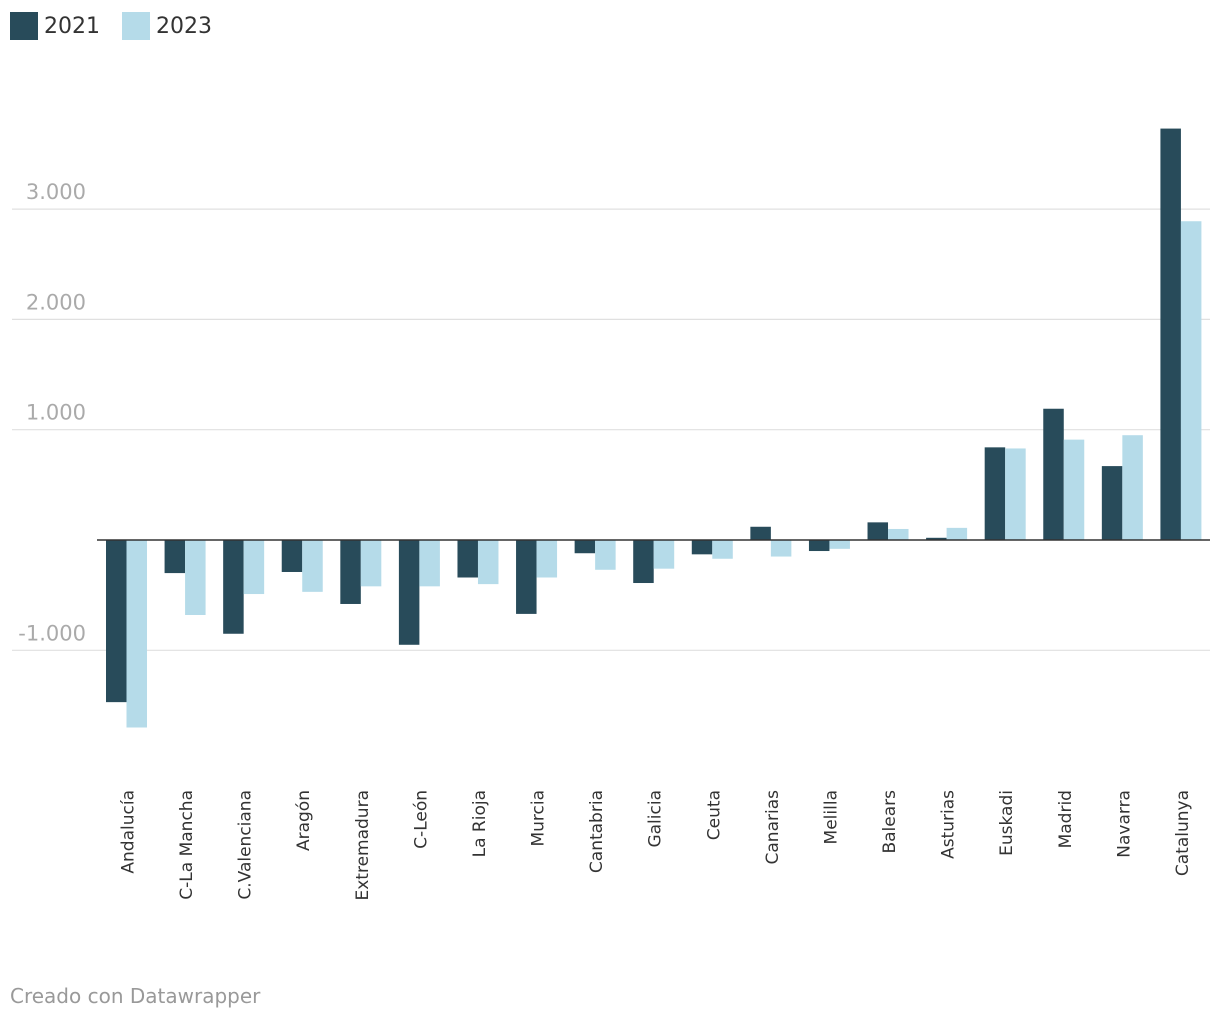 The width and height of the screenshot is (1220, 1022). I want to click on category-label: Balears, so click(890, 822).